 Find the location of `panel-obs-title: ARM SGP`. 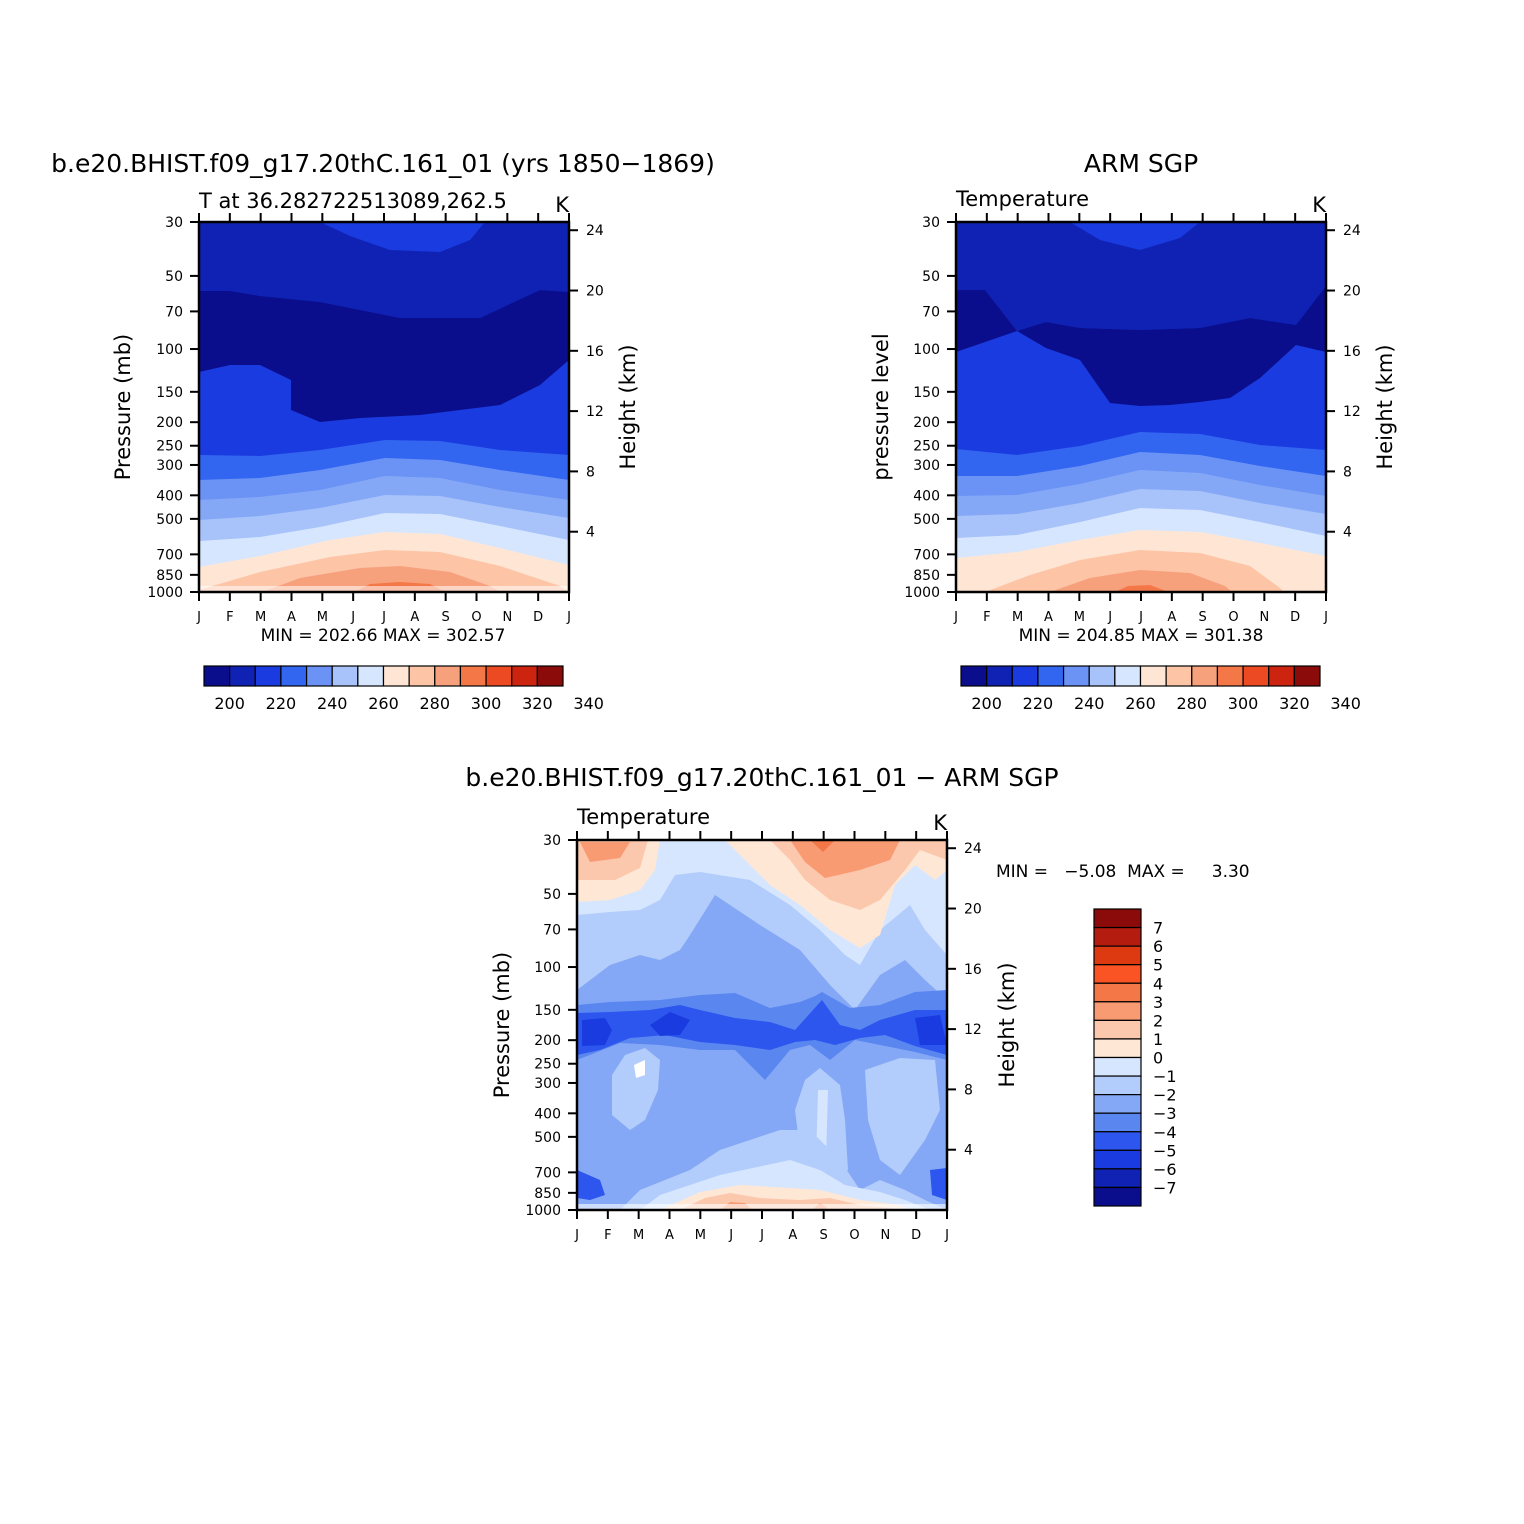

panel-obs-title: ARM SGP is located at coordinates (1141, 163).